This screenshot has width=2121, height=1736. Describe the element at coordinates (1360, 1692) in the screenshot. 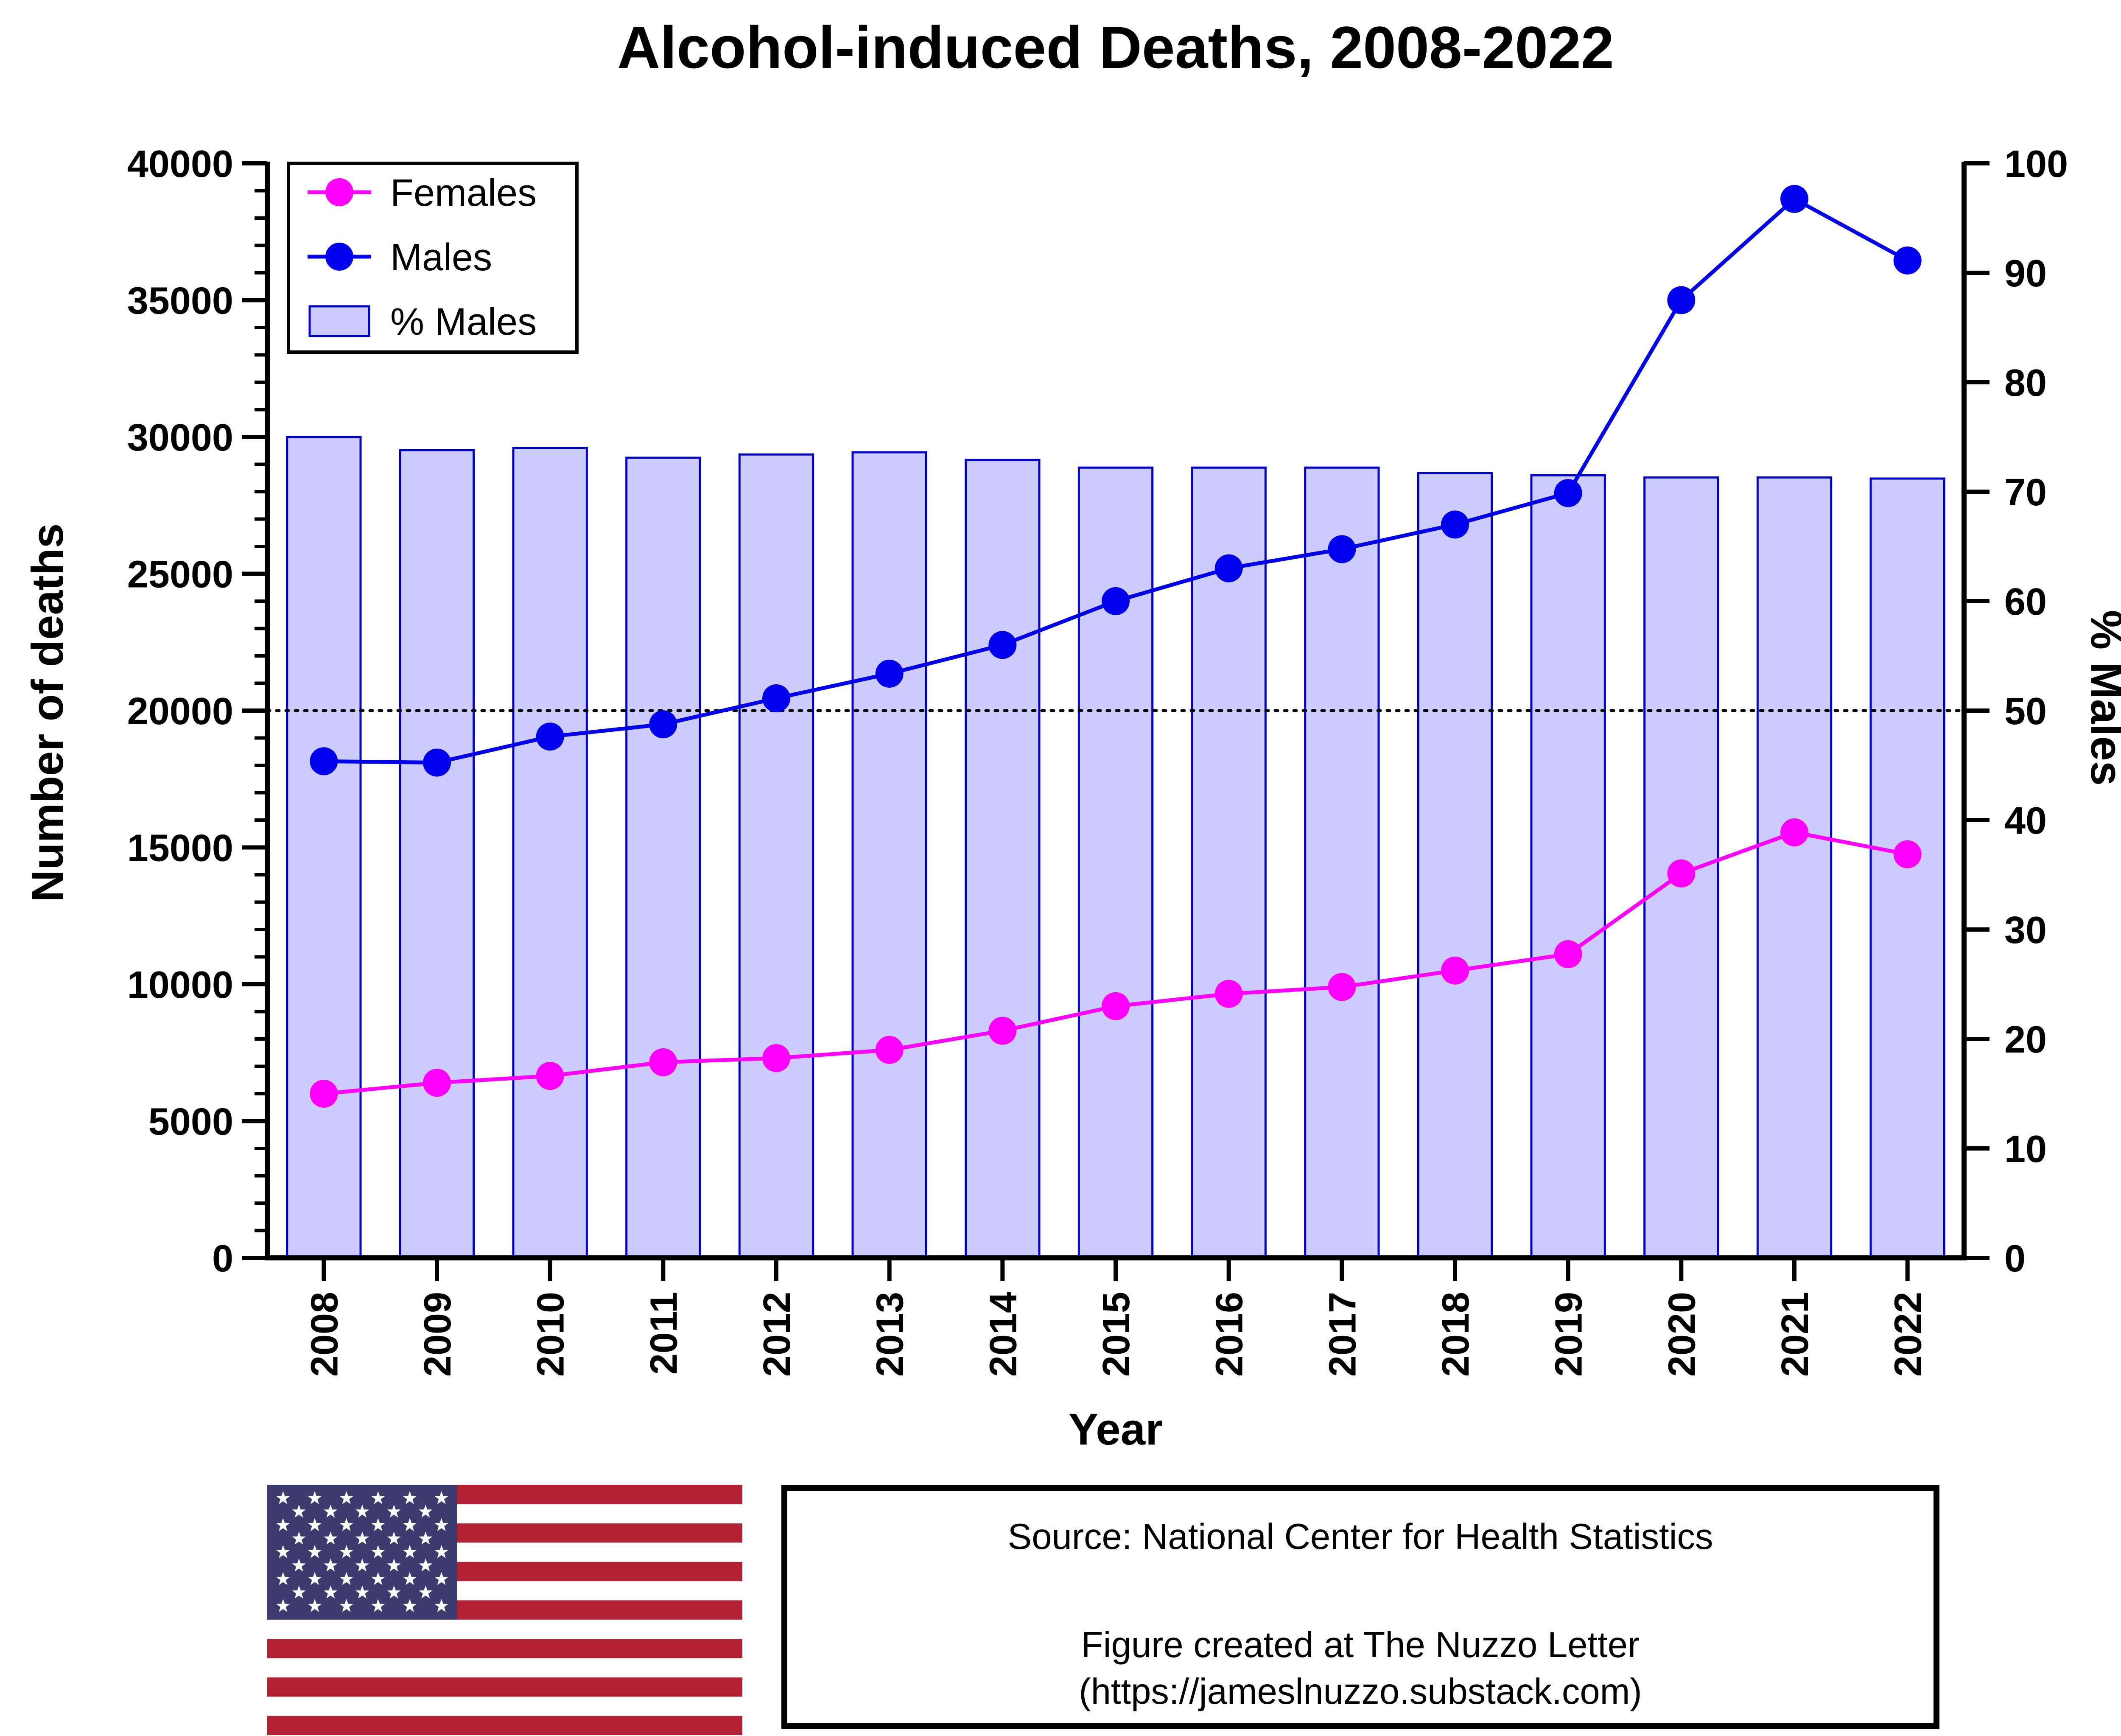

I see `credit-url: (https://jameslnuzzo.substack.com)` at that location.